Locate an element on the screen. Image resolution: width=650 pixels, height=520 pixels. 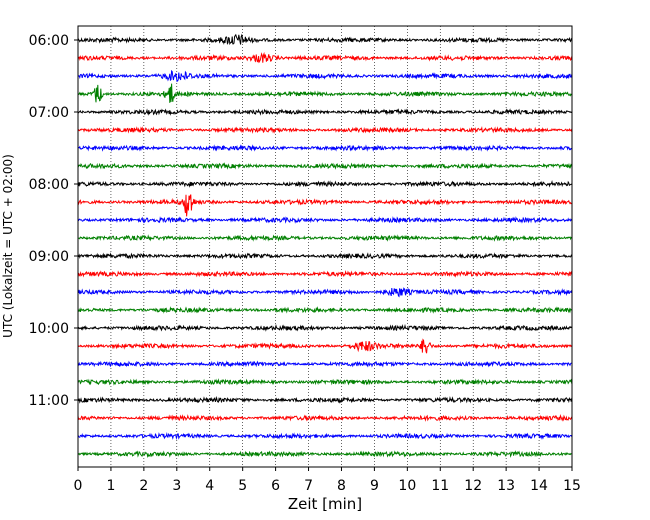
x-axis-label: Zeit [min] is located at coordinates (325, 504).